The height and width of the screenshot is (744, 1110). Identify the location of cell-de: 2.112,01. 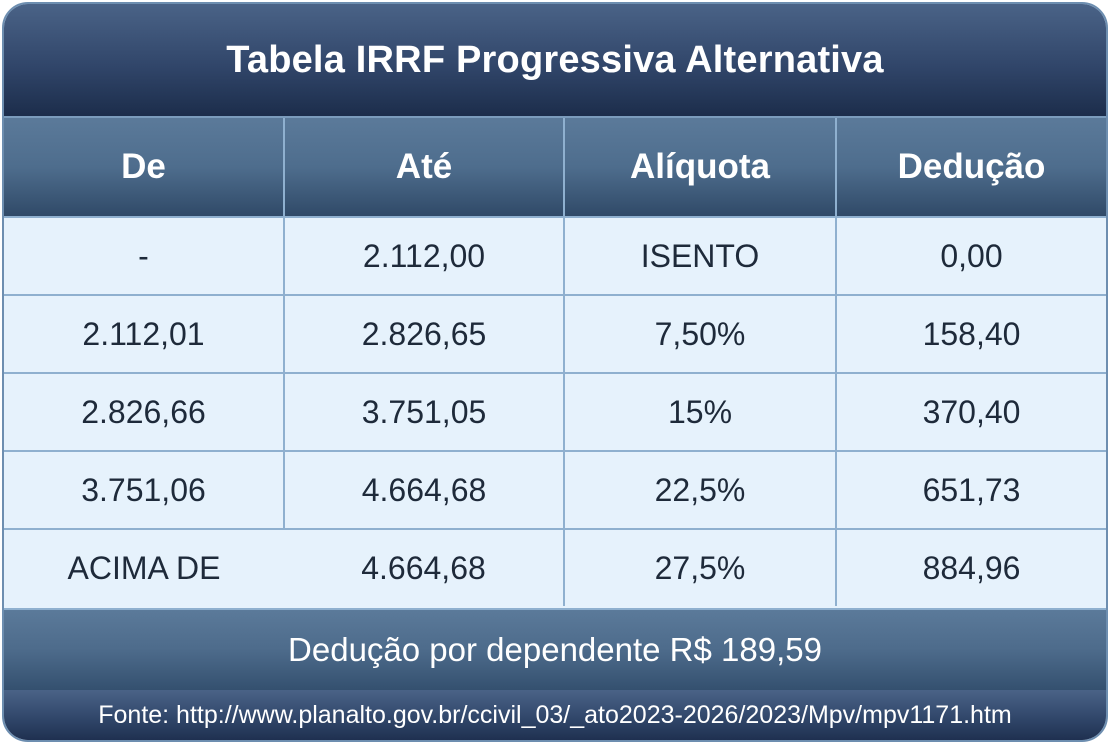
(144, 334).